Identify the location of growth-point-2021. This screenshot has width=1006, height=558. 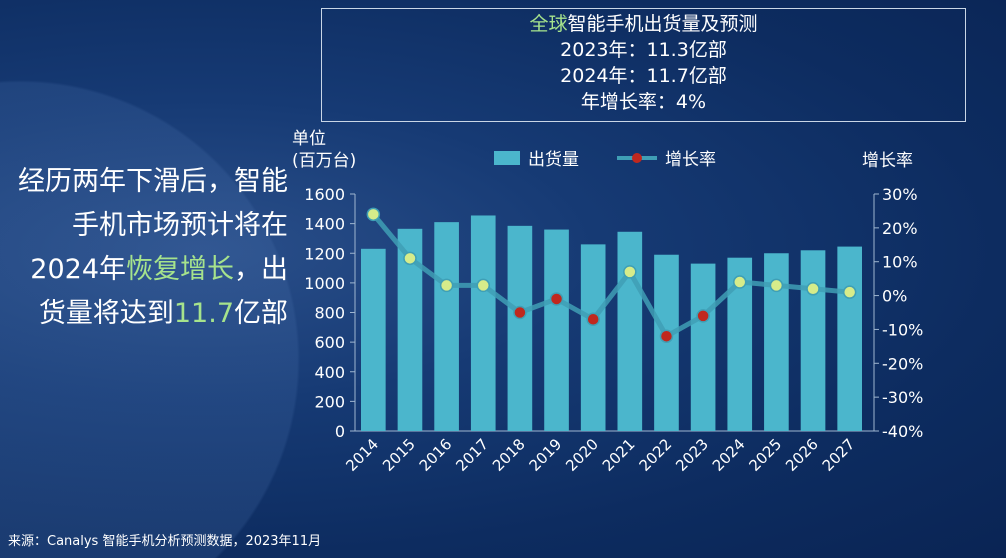
(630, 272).